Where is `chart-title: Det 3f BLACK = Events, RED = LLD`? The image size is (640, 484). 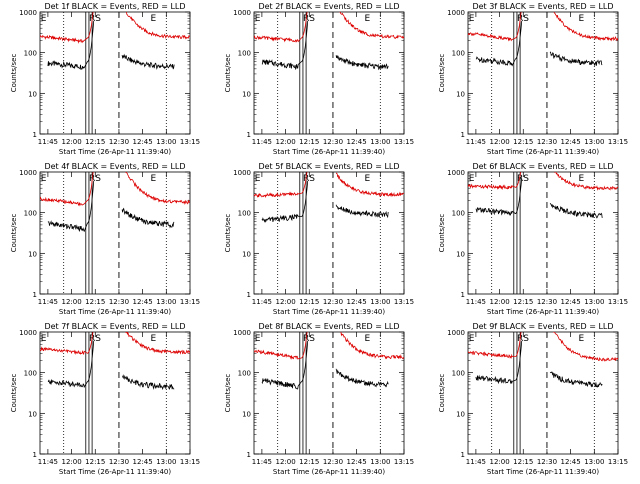
chart-title: Det 3f BLACK = Events, RED = LLD is located at coordinates (542, 6).